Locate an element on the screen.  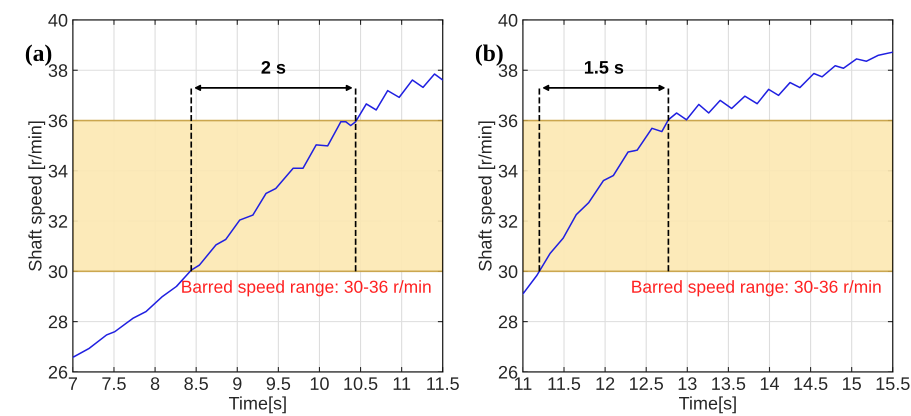
x-tick-label: 7.5 is located at coordinates (114, 383).